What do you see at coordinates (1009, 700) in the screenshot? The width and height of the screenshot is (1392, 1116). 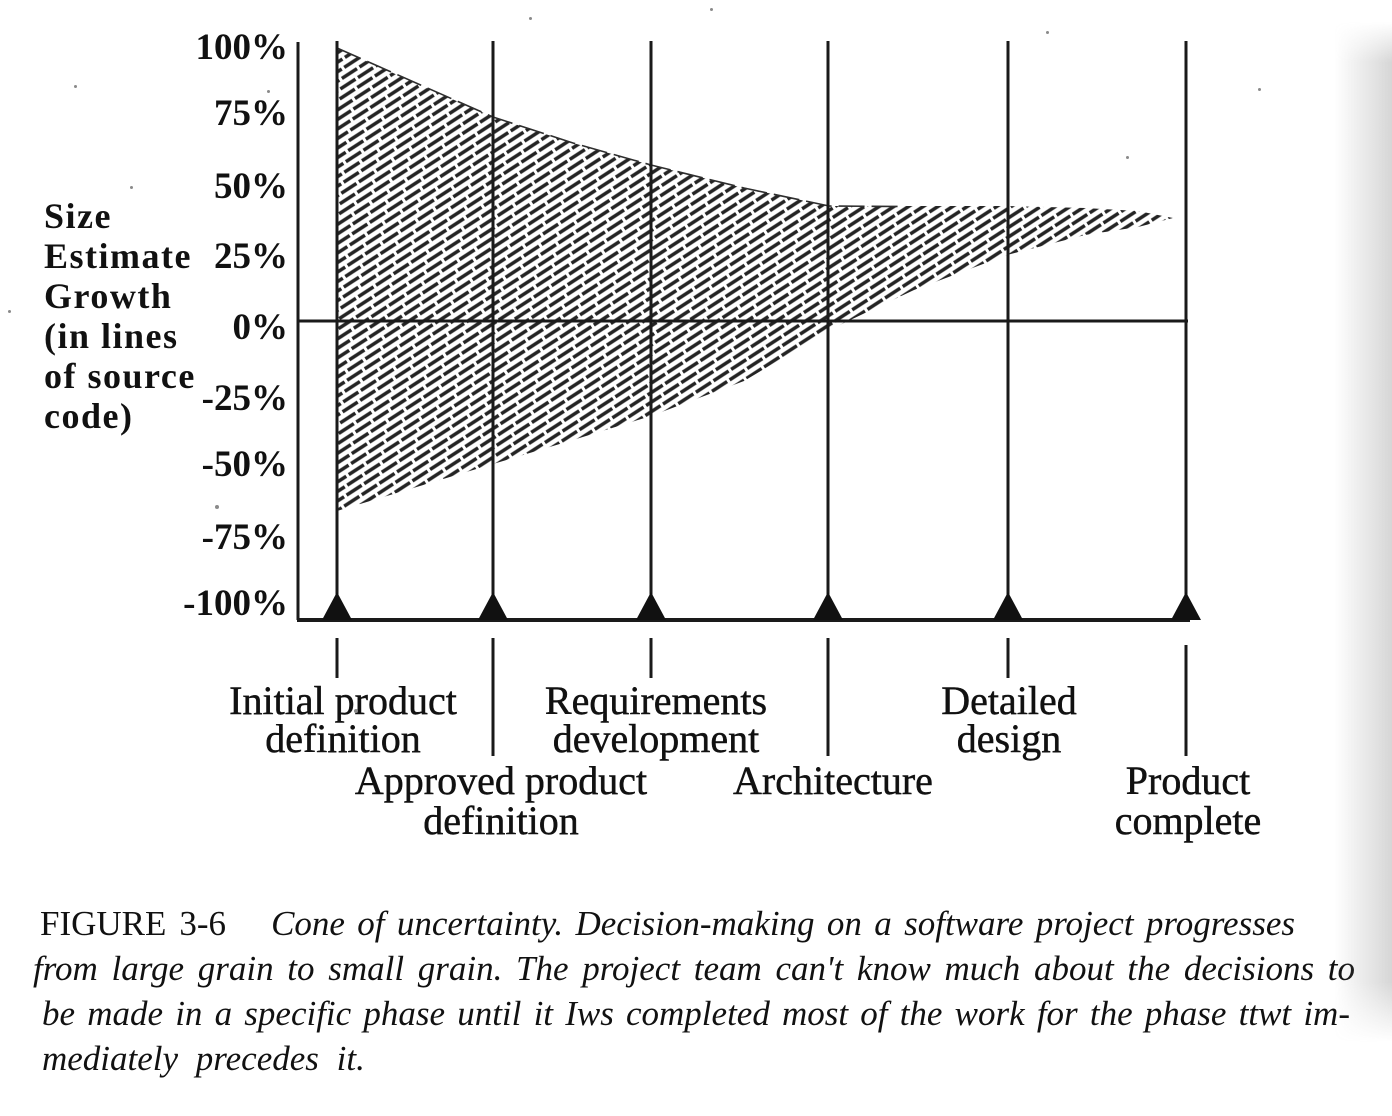 I see `svg-text: Detailed` at bounding box center [1009, 700].